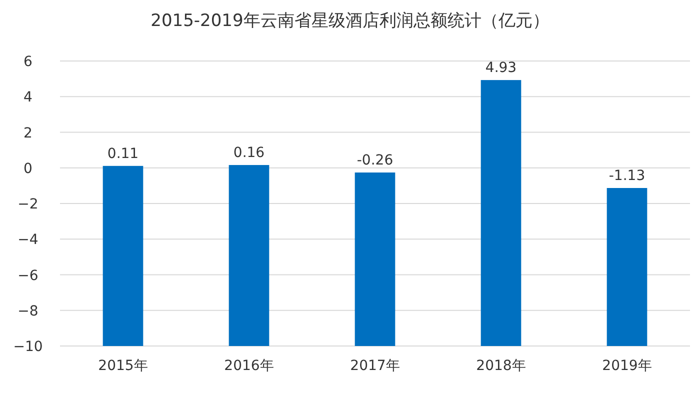 This screenshot has height=400, width=700. I want to click on x-tick-label: 2018年, so click(501, 366).